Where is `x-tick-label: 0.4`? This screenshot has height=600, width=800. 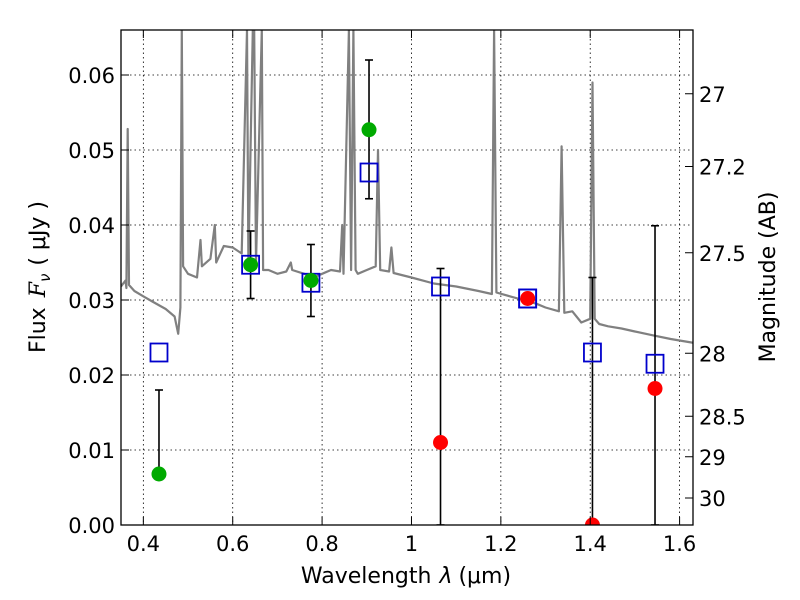 x-tick-label: 0.4 is located at coordinates (143, 544).